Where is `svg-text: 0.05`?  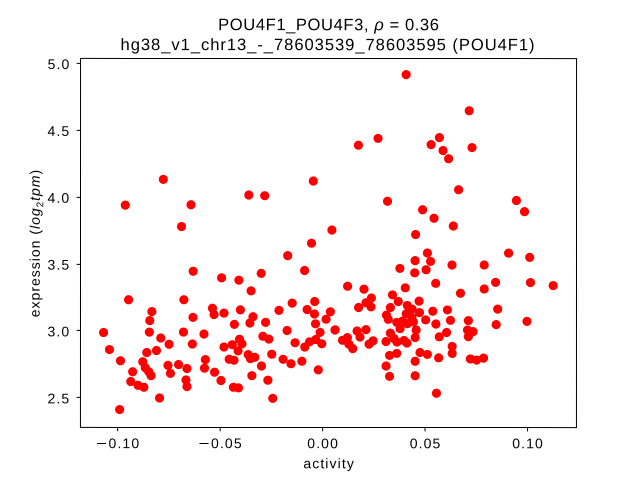
svg-text: 0.05 is located at coordinates (426, 443).